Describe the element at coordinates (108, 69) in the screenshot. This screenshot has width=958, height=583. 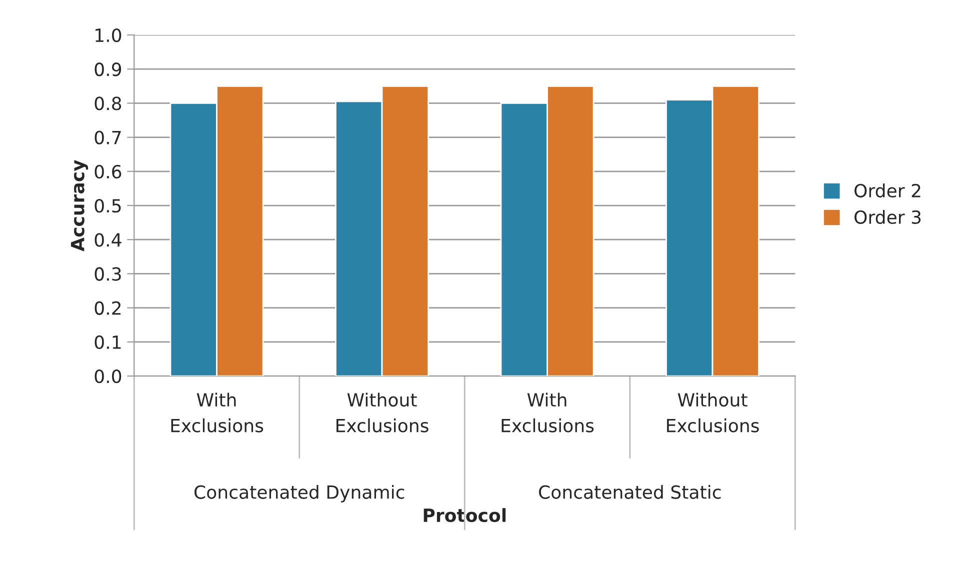
I see `y-tick-label: 0.9` at that location.